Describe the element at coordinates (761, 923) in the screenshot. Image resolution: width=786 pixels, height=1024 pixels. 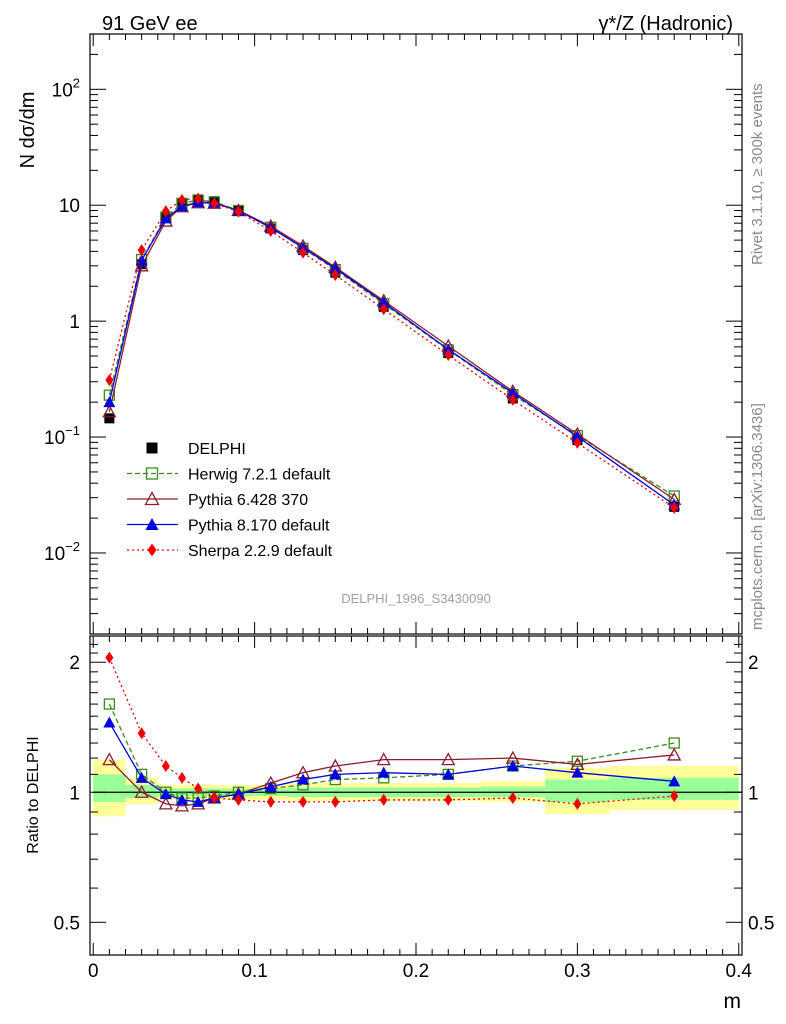
I see `ratio-y-tick-label-right: 0.5` at that location.